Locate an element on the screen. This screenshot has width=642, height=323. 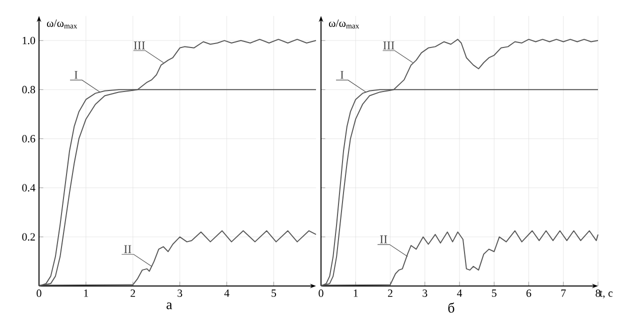
x-tick-label: 7 is located at coordinates (563, 293).